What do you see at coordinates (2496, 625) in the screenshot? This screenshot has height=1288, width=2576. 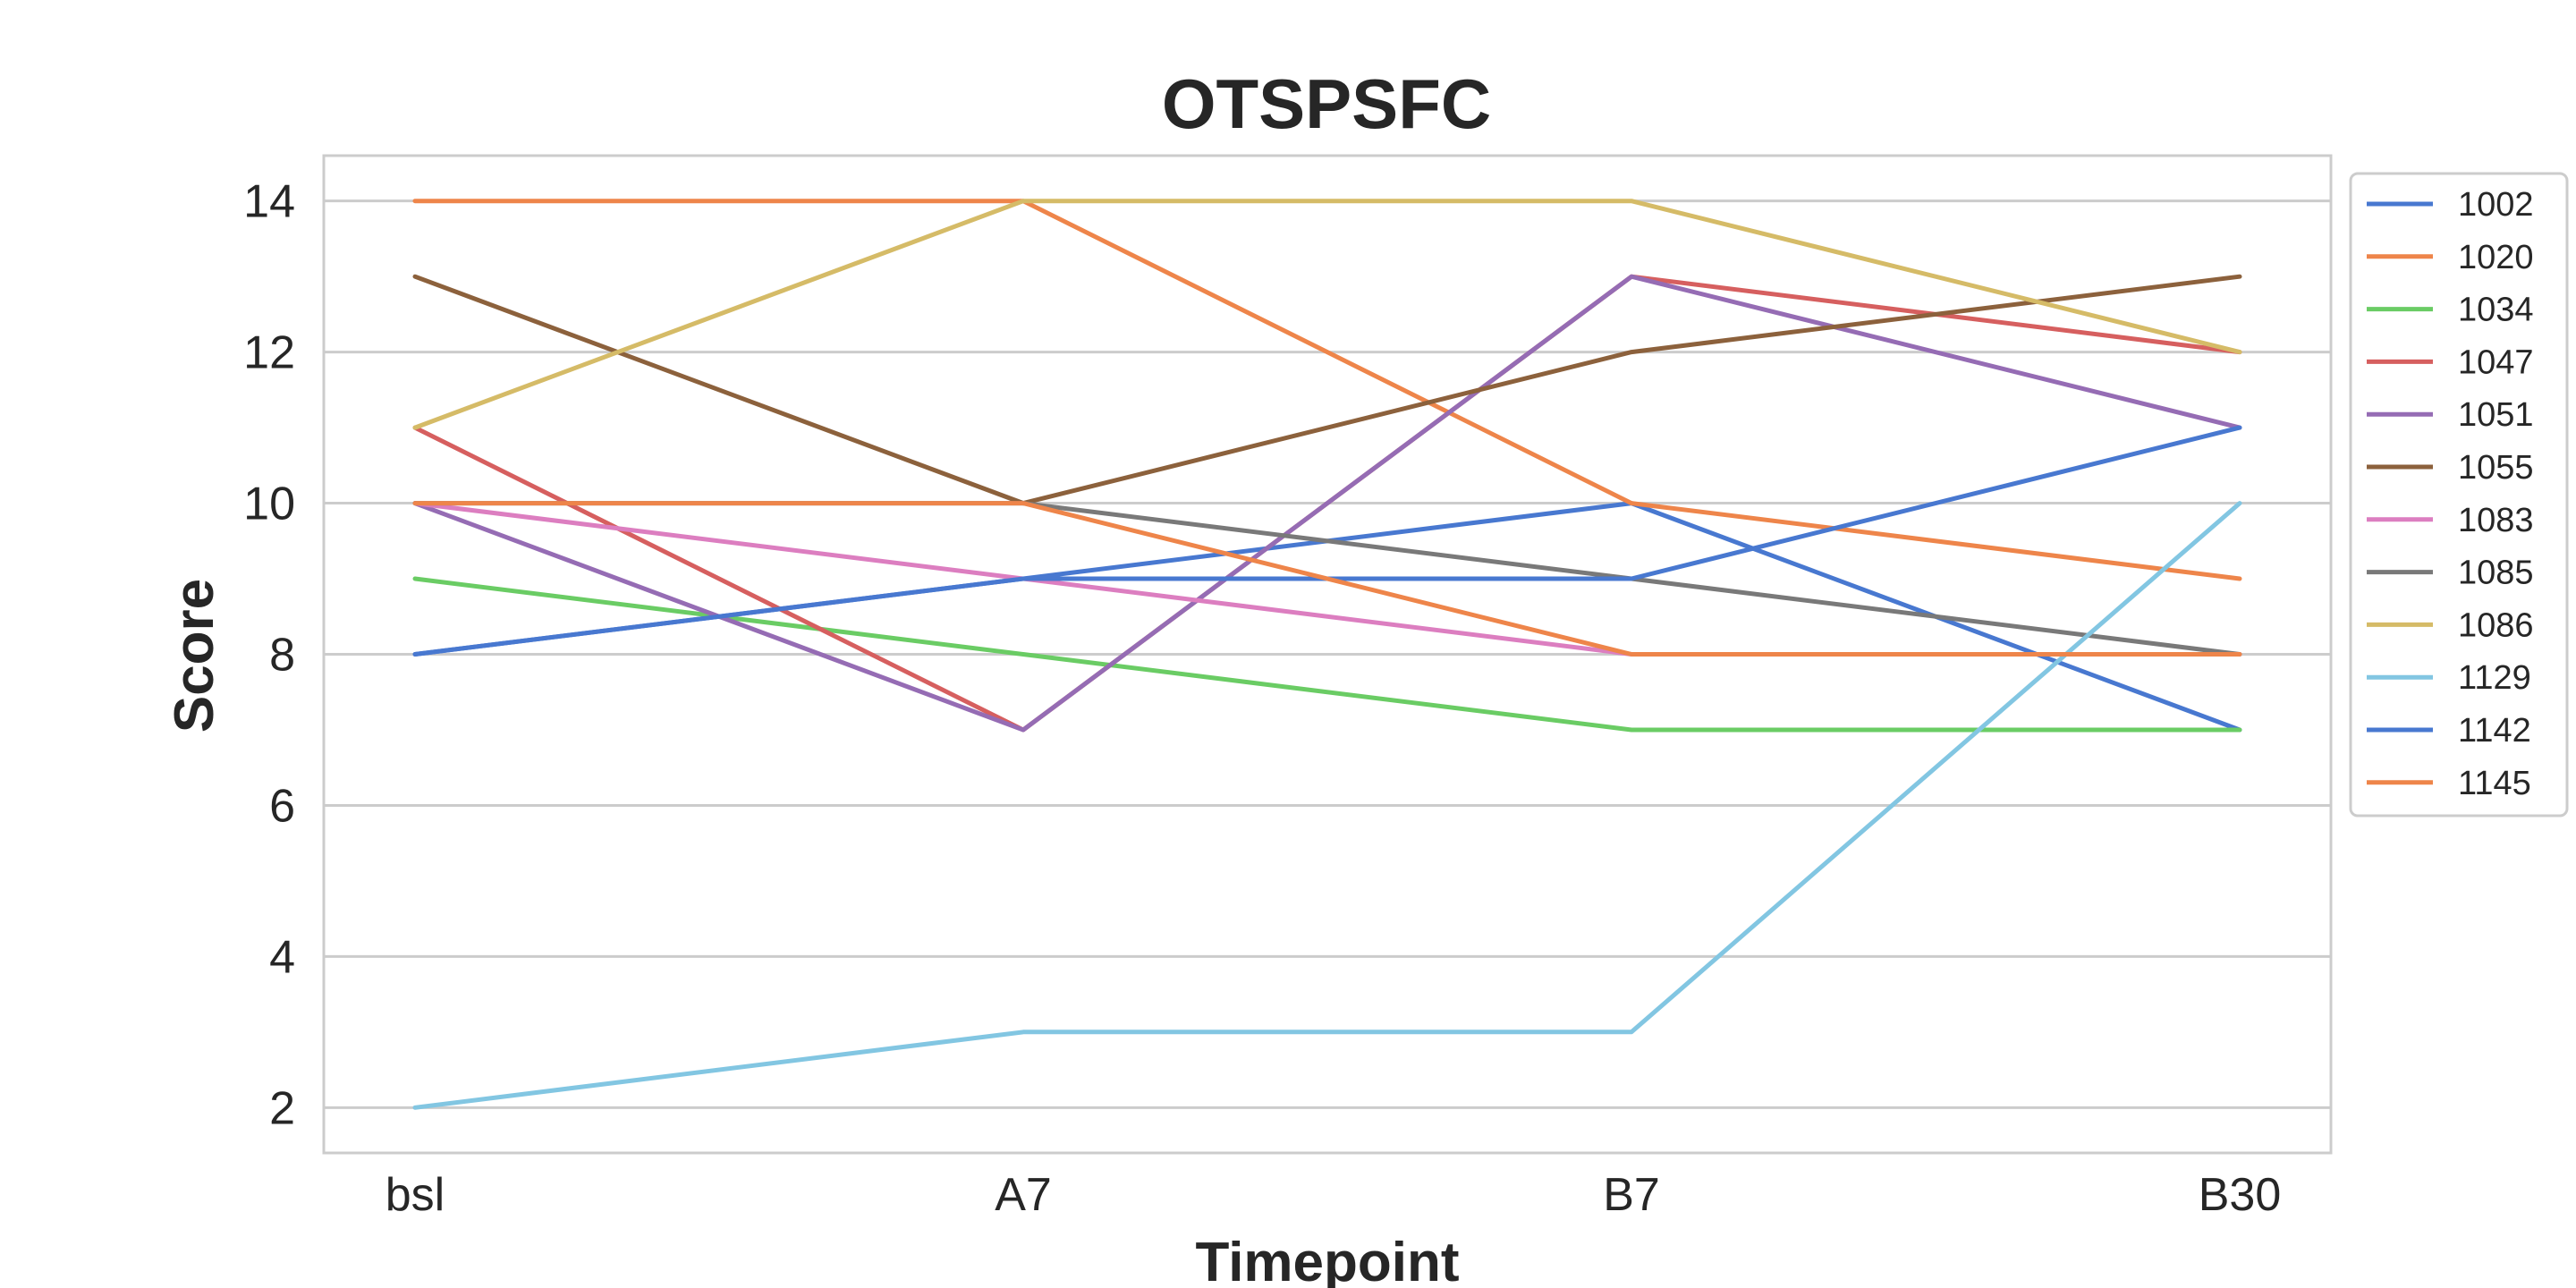 I see `legend-label-1086: 1086` at bounding box center [2496, 625].